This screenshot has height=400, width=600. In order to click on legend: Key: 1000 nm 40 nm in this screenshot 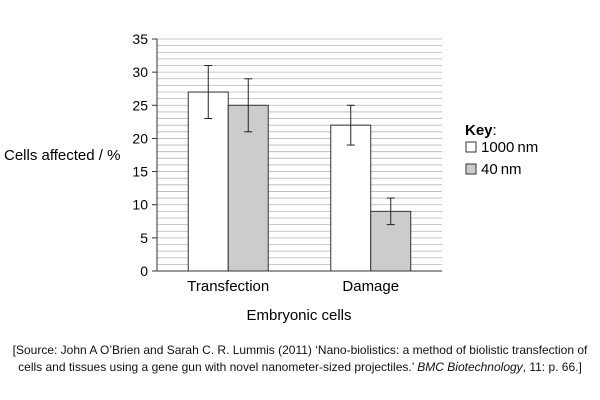, I will do `click(501, 150)`.